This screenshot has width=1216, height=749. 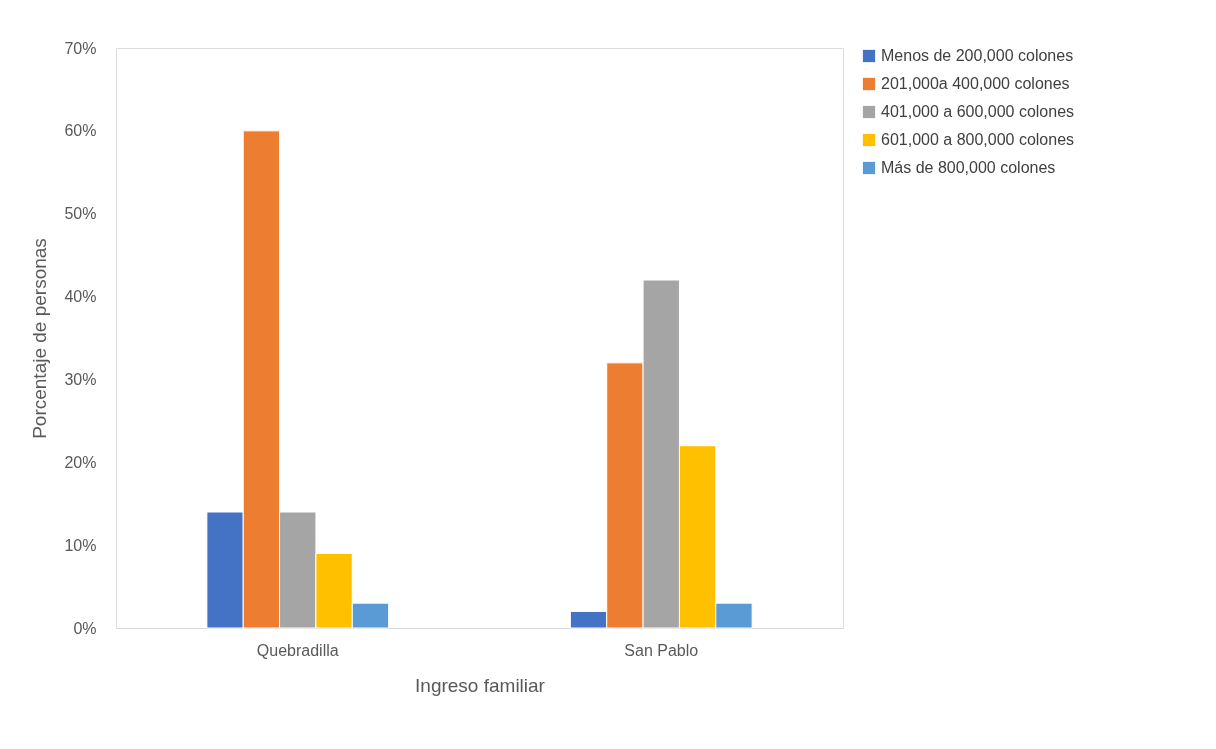 I want to click on y-tick-label: 40%, so click(x=80, y=297).